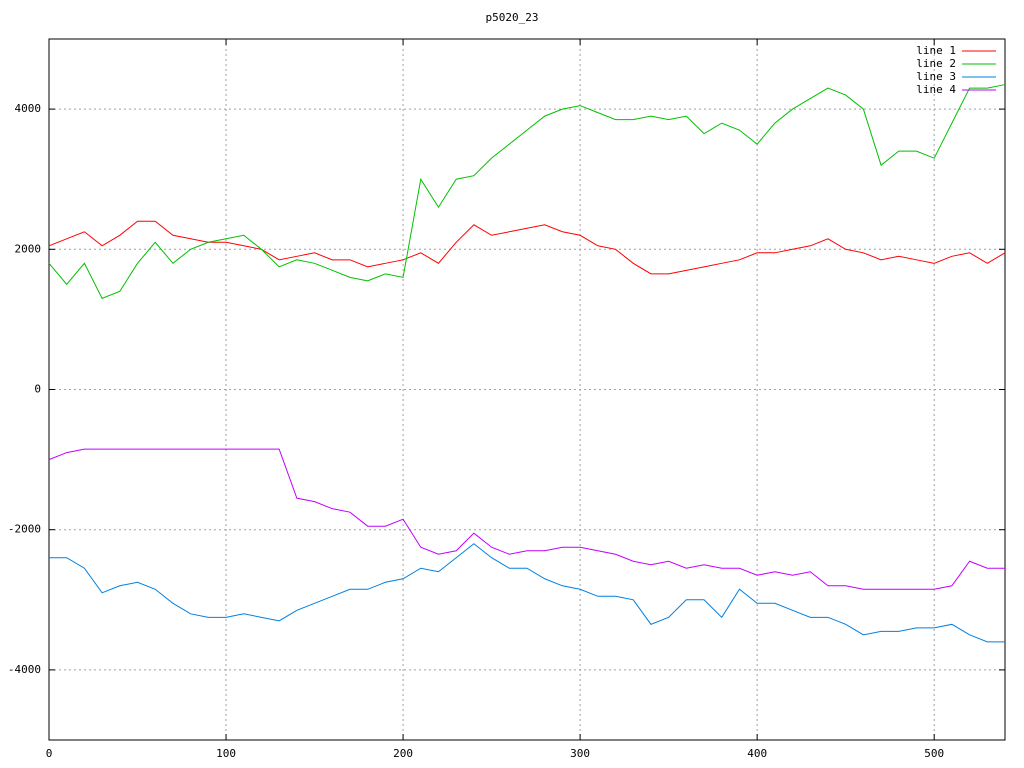 The width and height of the screenshot is (1024, 768). I want to click on x-tick-label: 200, so click(403, 753).